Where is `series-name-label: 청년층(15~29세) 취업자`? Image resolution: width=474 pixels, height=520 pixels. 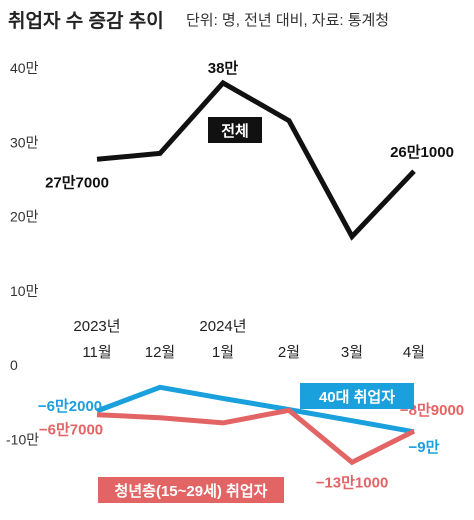
series-name-label: 청년층(15~29세) 취업자 is located at coordinates (191, 491).